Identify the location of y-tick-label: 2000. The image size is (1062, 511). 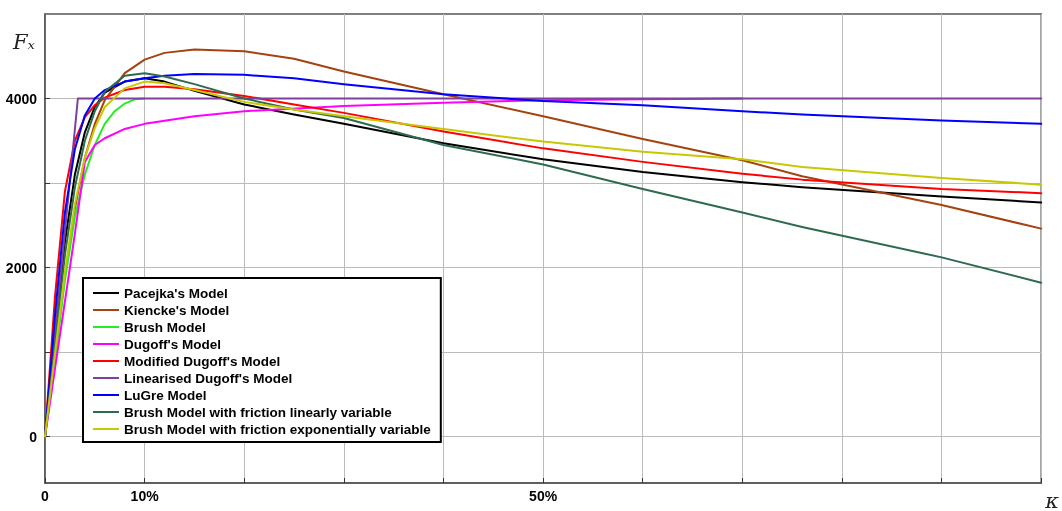
(21, 267).